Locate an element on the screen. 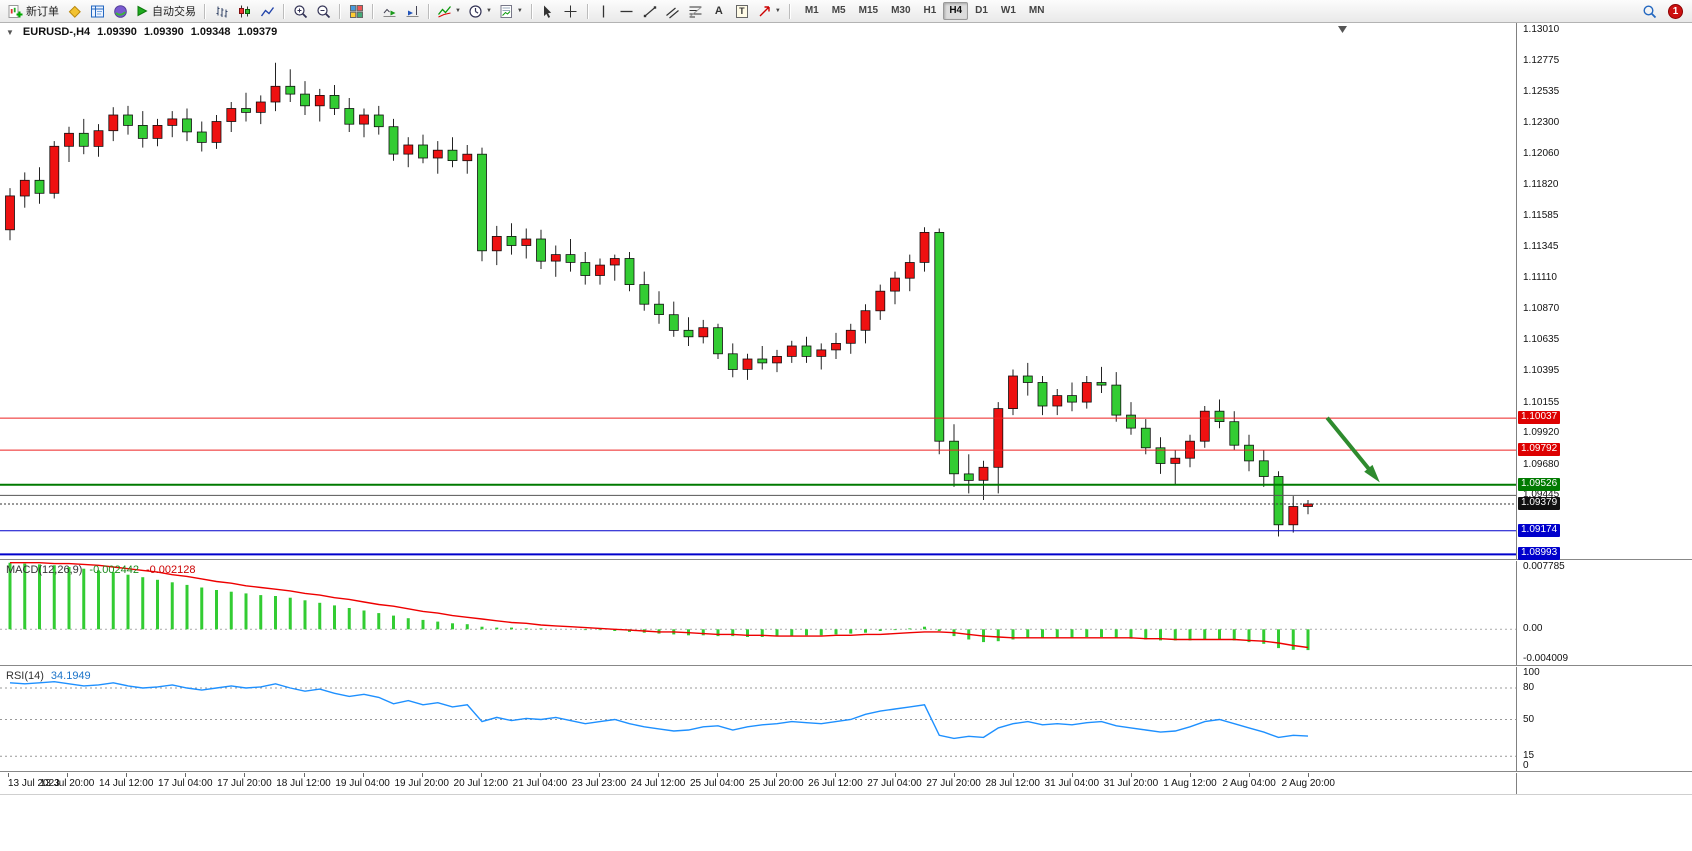 This screenshot has height=851, width=1692. axis-corner is located at coordinates (1604, 783).